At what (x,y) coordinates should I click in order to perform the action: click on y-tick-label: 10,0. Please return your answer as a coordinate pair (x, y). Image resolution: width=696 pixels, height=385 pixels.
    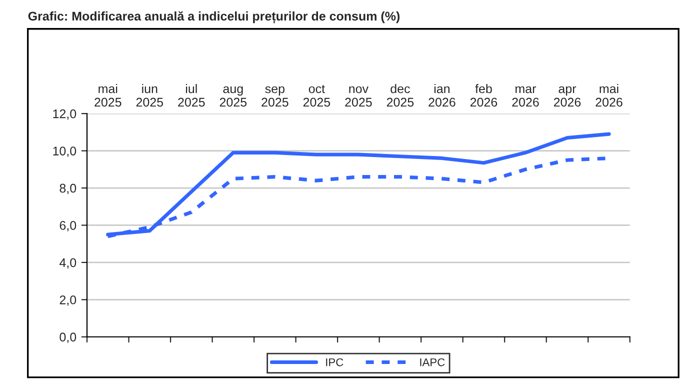
    Looking at the image, I should click on (64, 151).